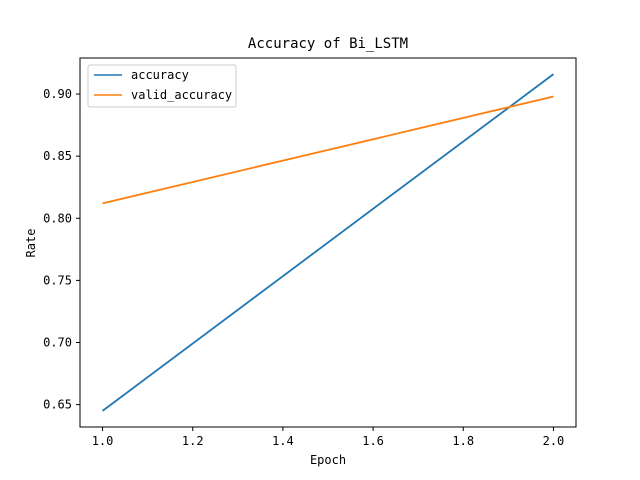 This screenshot has height=480, width=640. I want to click on legend-label-valid-accuracy: valid_accuracy, so click(181, 95).